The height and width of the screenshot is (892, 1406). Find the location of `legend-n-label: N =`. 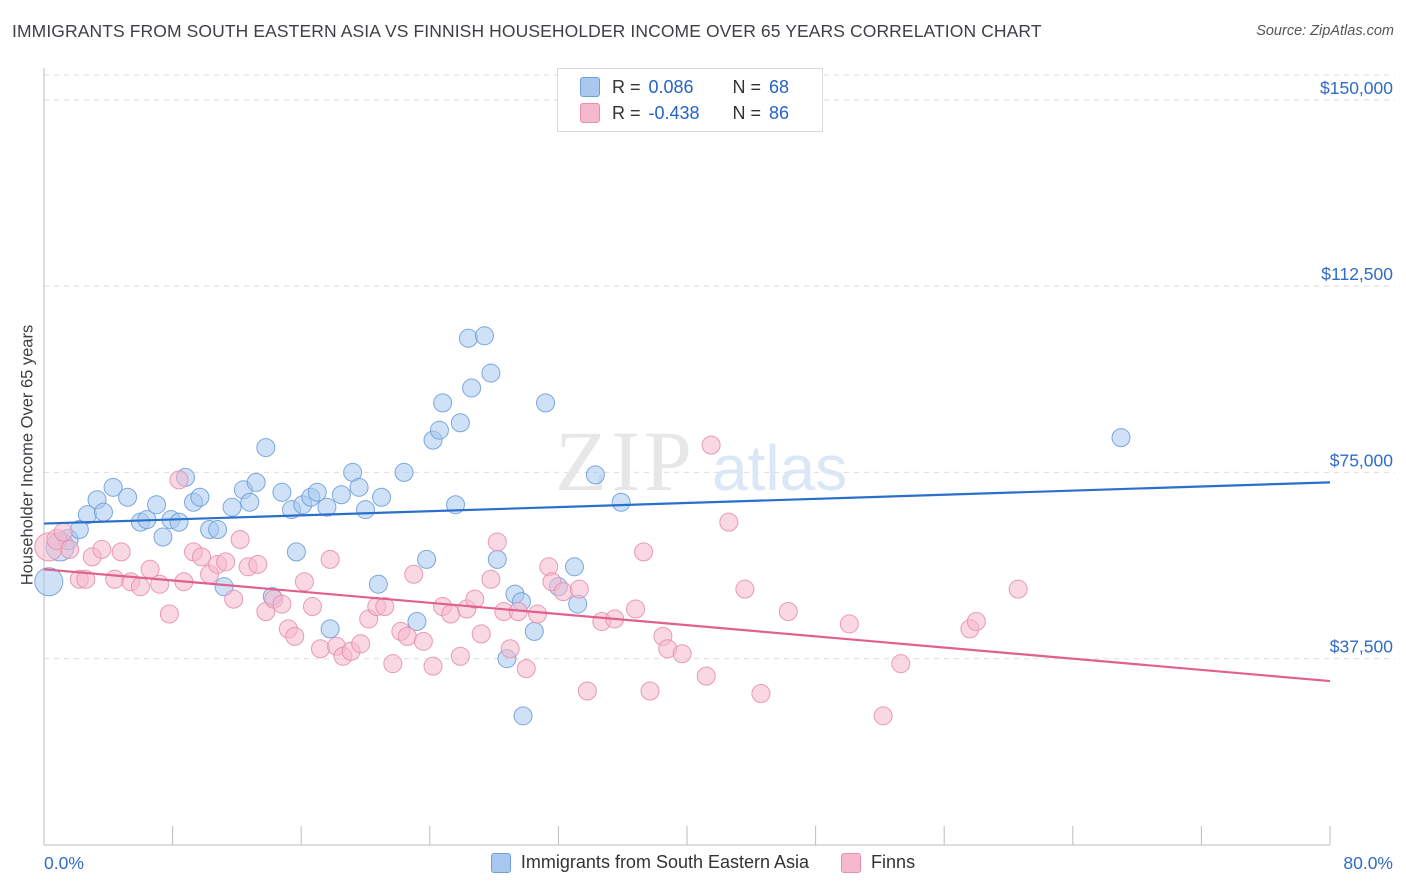

legend-n-label: N = is located at coordinates (747, 86).